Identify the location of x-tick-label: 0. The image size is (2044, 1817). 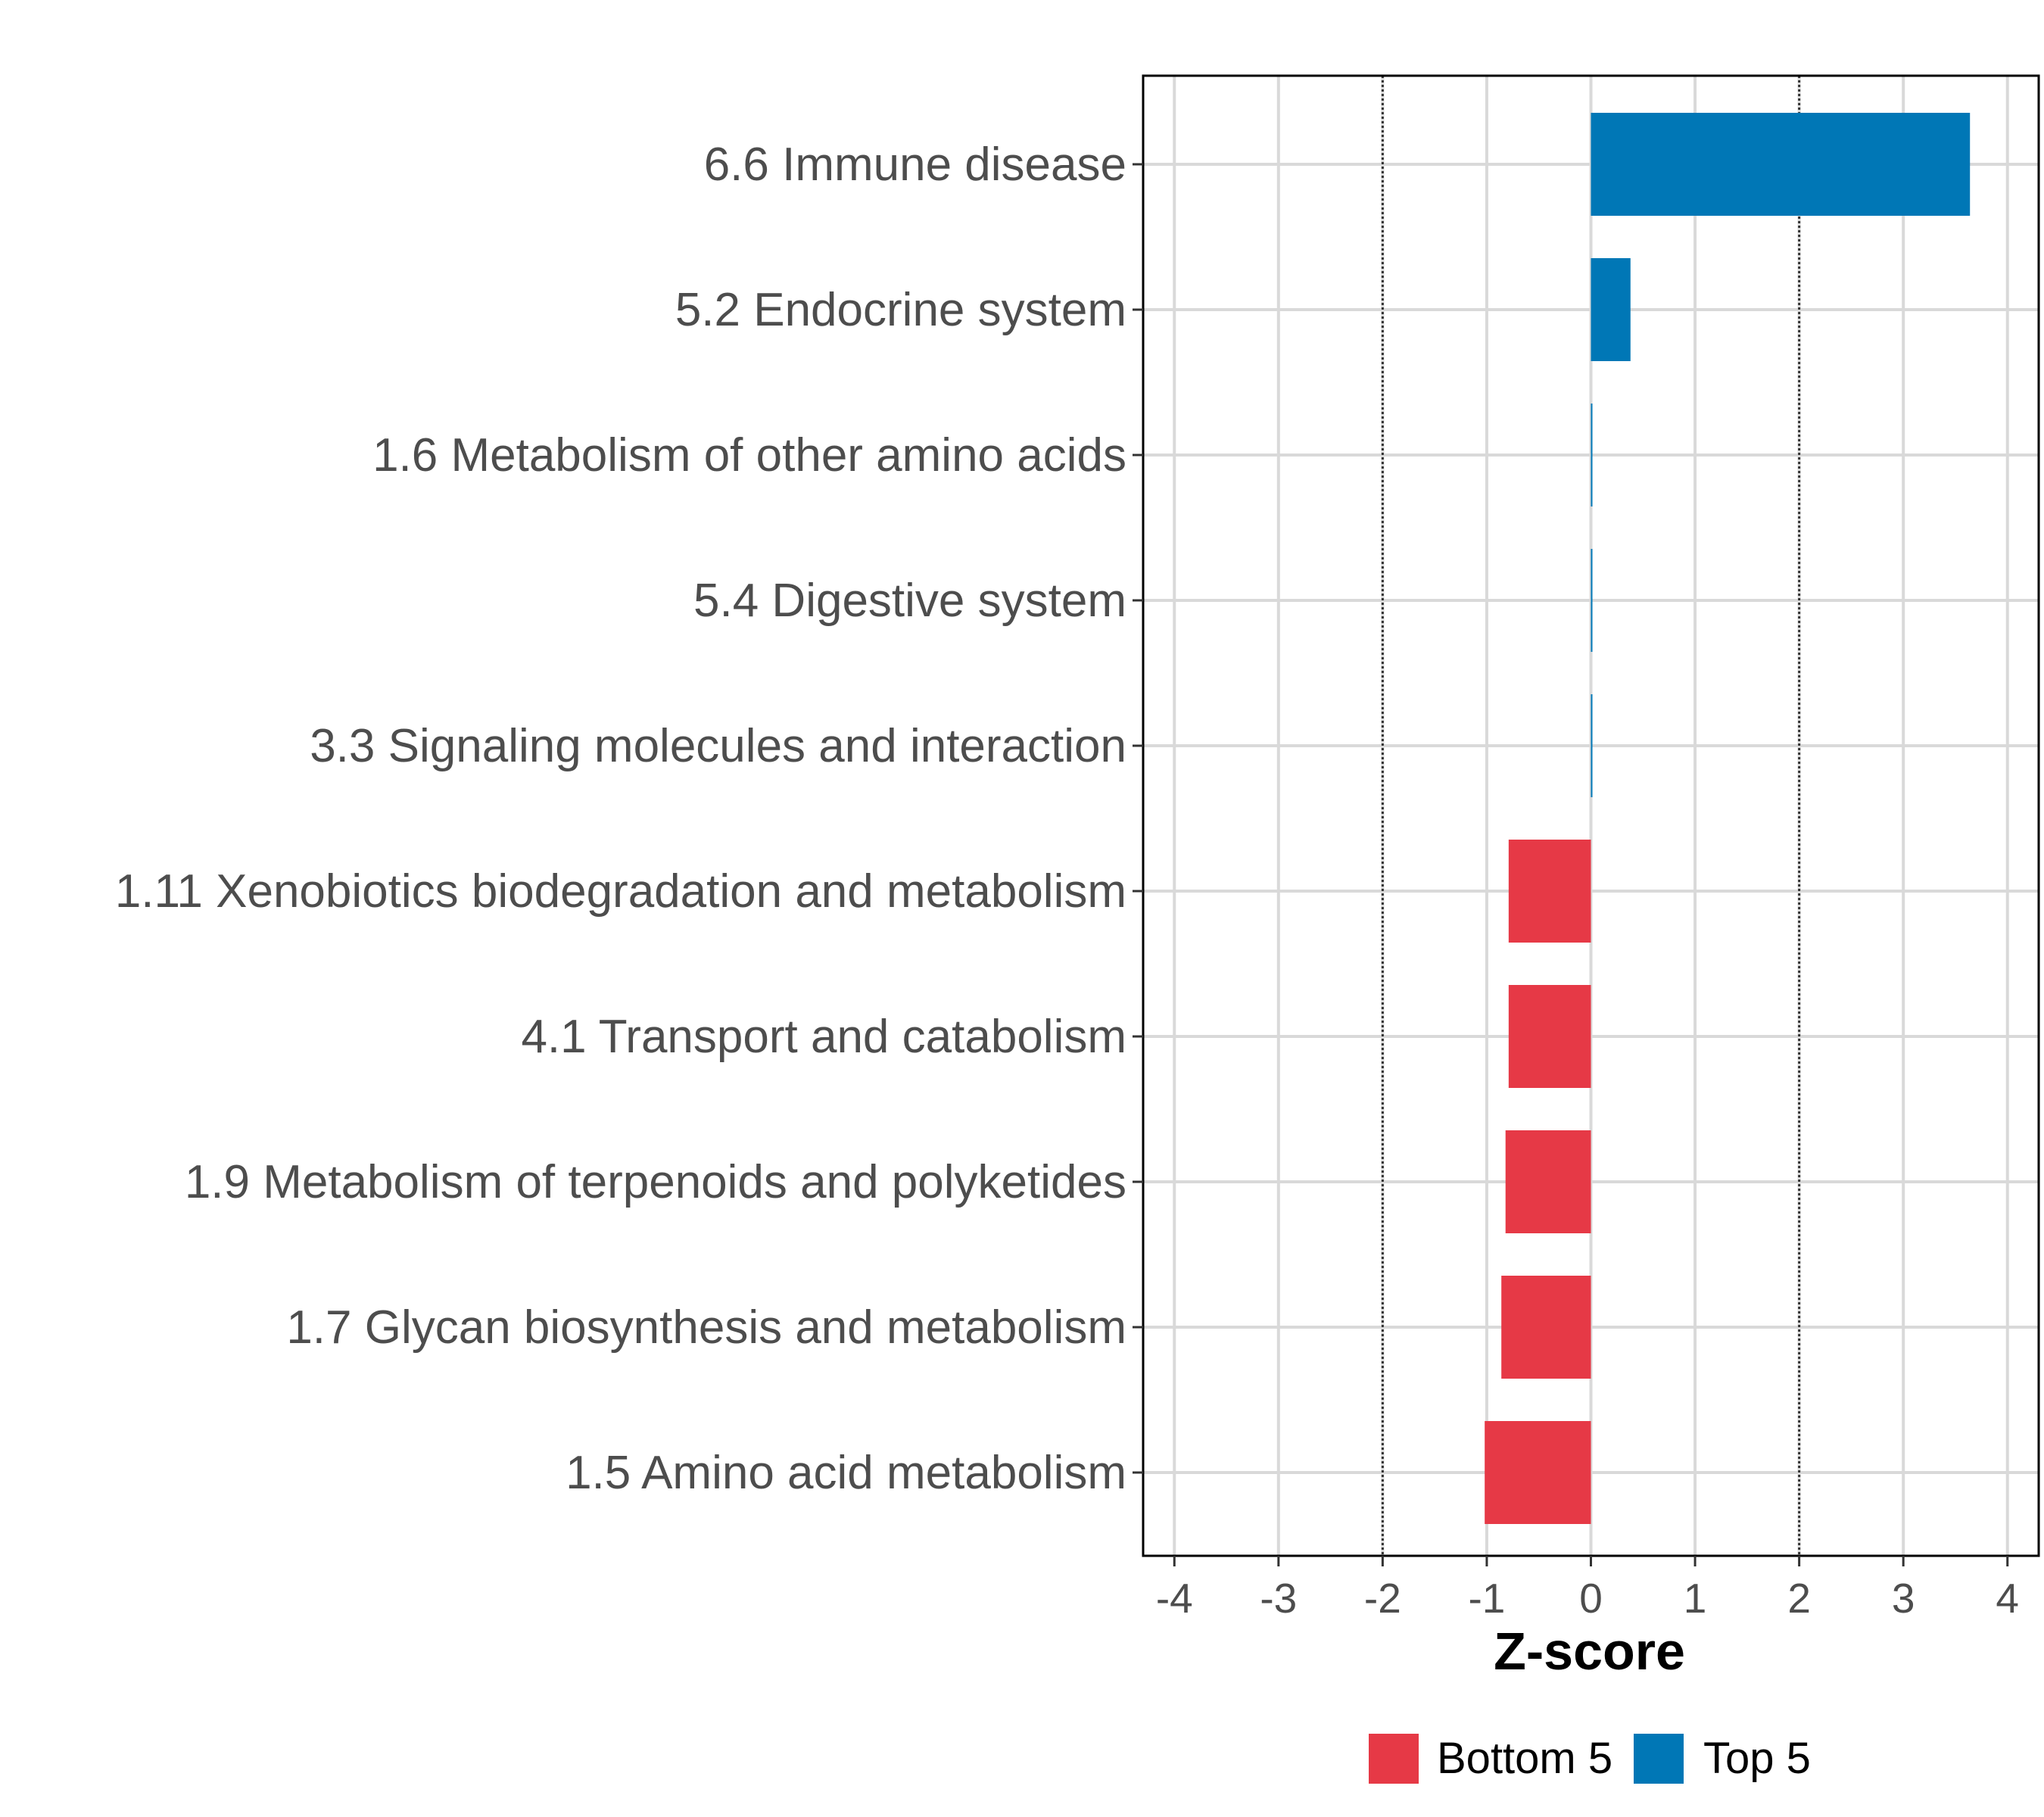
(1591, 1599).